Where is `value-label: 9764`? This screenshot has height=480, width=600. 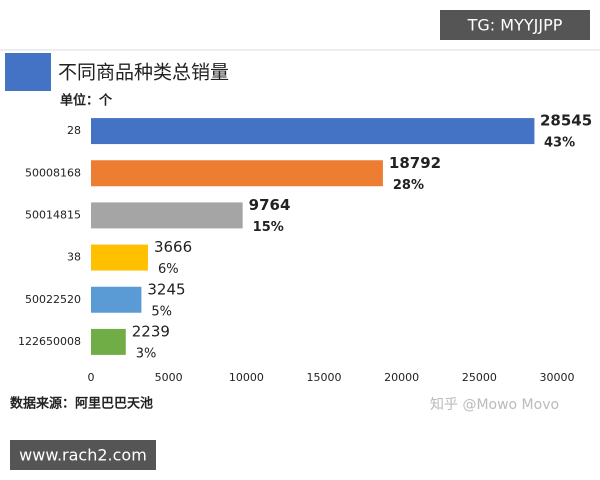 value-label: 9764 is located at coordinates (270, 205).